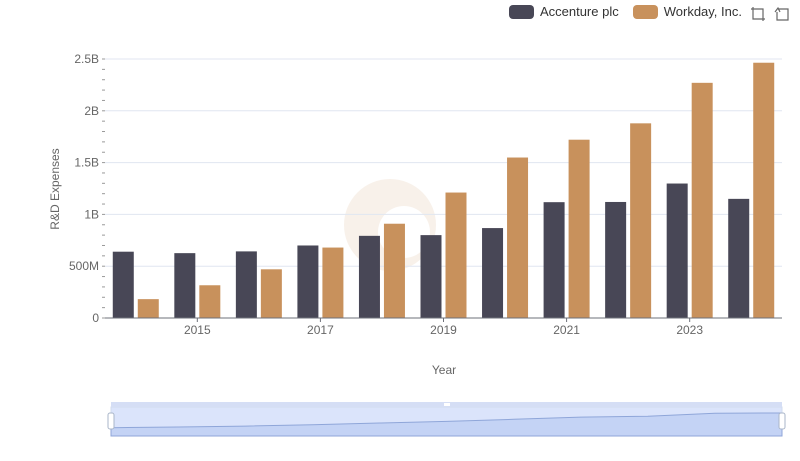 The height and width of the screenshot is (461, 800). Describe the element at coordinates (447, 404) in the screenshot. I see `zoom-grip` at that location.